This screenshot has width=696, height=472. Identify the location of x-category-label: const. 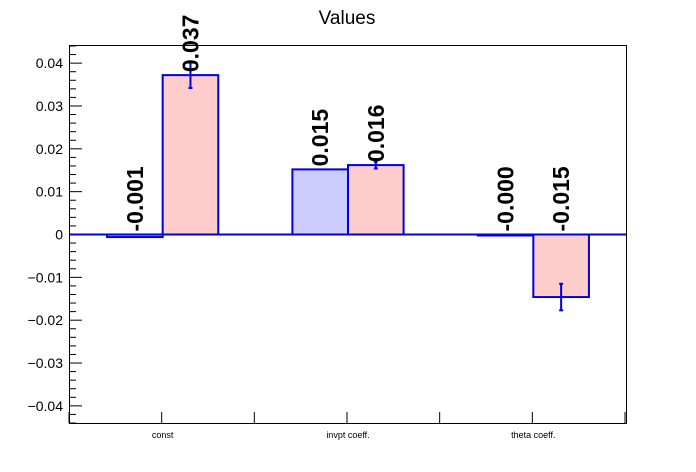
(163, 435).